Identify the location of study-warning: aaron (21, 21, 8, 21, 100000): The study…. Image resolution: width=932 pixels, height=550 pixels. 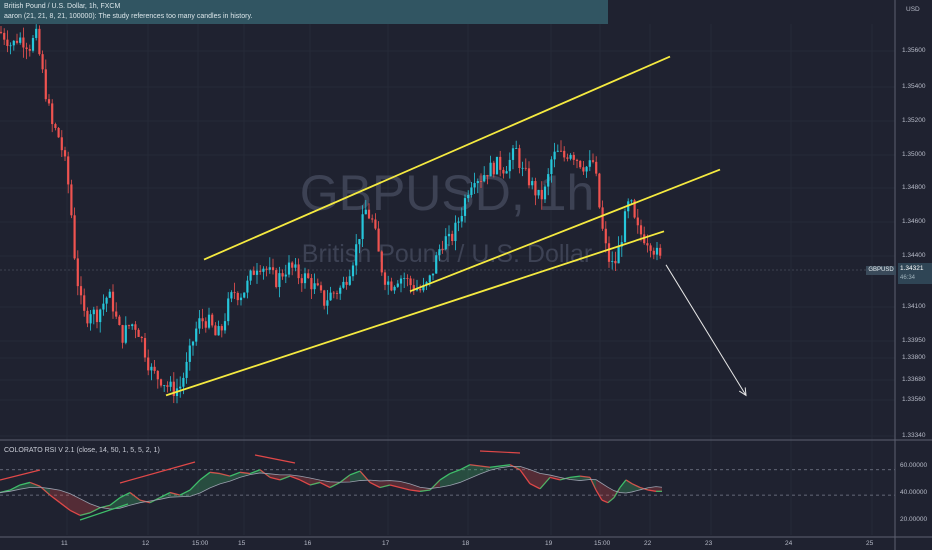
(128, 16).